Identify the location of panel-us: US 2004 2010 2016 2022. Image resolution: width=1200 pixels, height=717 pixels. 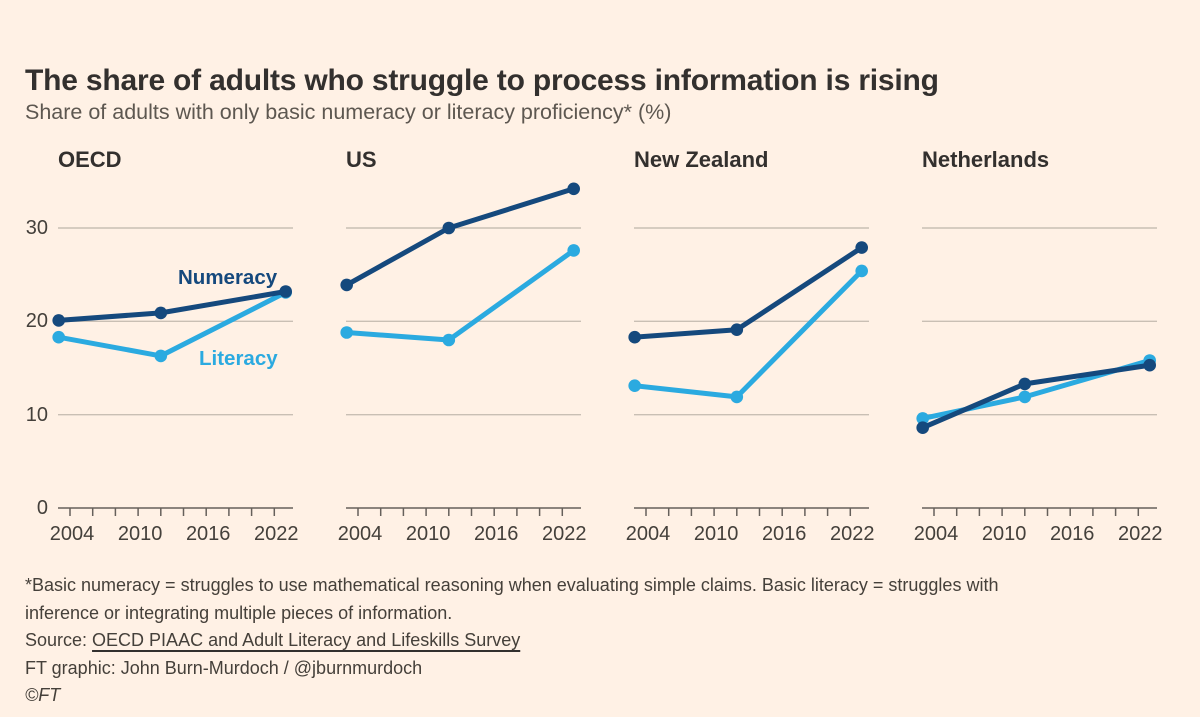
(462, 349).